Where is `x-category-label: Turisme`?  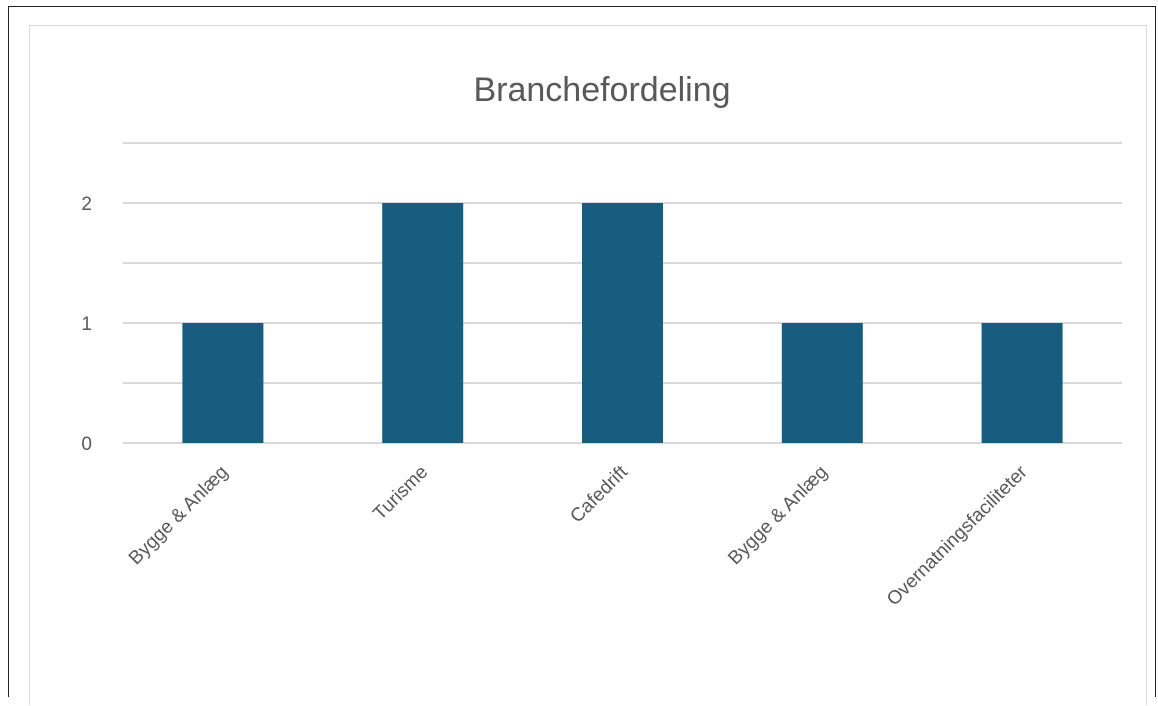
x-category-label: Turisme is located at coordinates (400, 493).